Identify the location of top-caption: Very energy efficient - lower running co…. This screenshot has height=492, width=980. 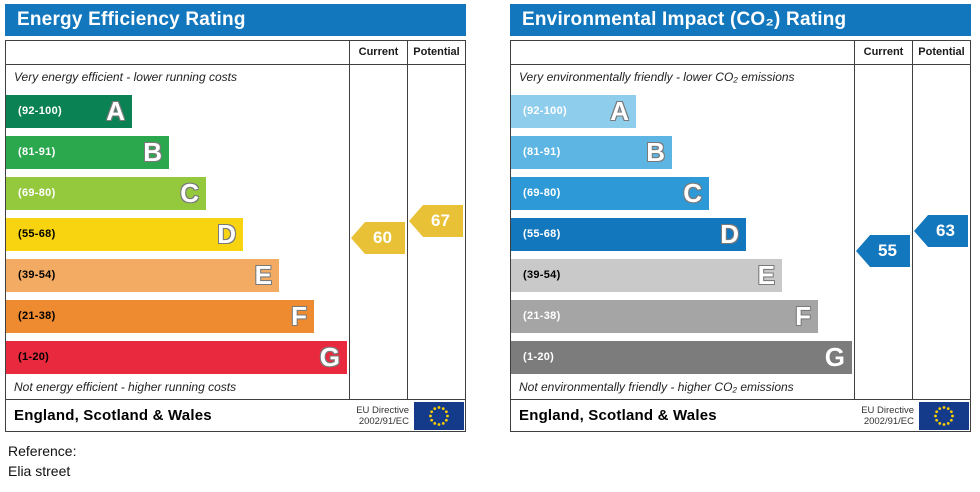
(125, 77).